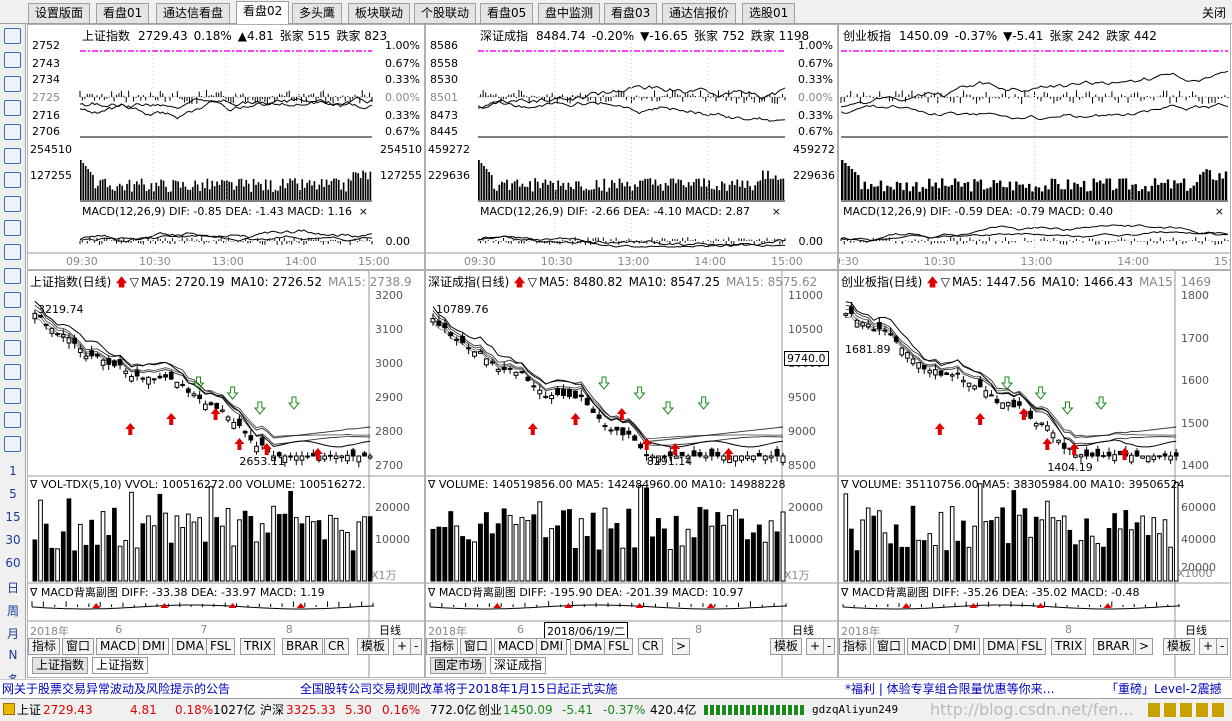 This screenshot has width=1232, height=721. Describe the element at coordinates (12, 108) in the screenshot. I see `grid-icon` at that location.